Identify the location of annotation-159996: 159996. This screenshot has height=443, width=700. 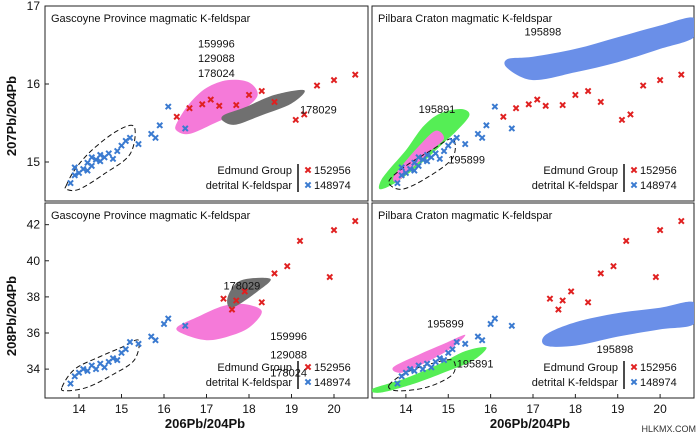
(288, 337).